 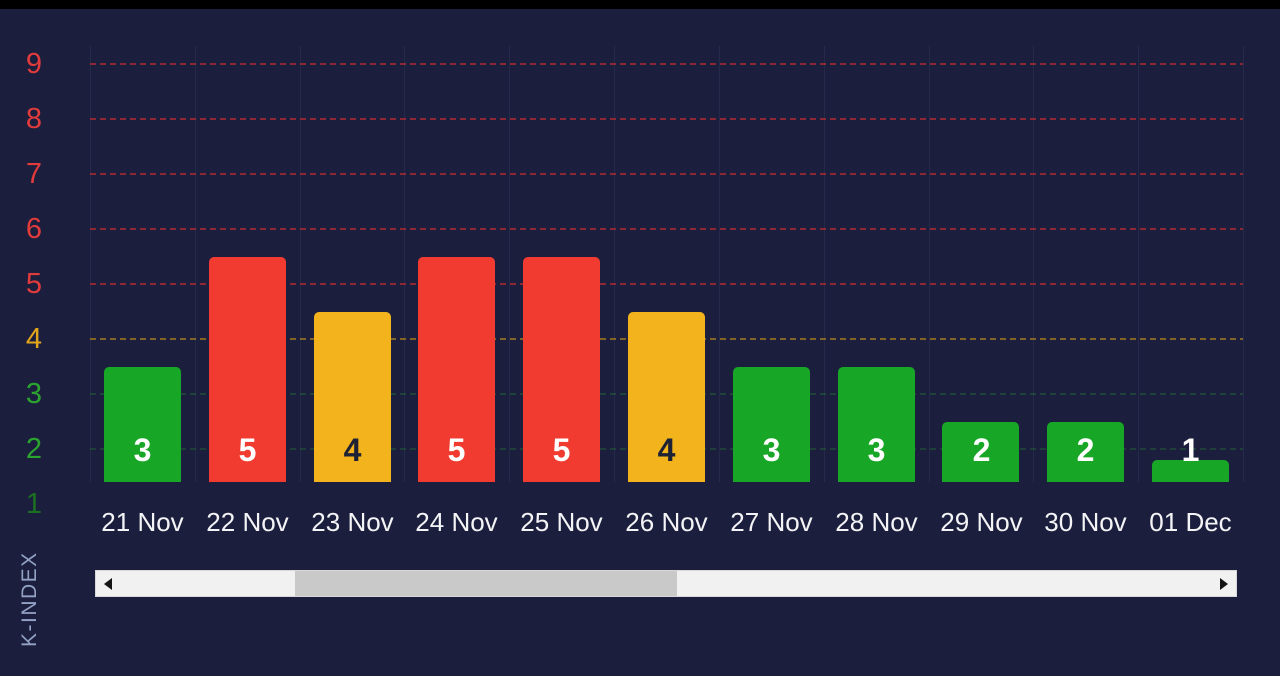 I want to click on x-axis-label: 24 Nov, so click(x=456, y=522).